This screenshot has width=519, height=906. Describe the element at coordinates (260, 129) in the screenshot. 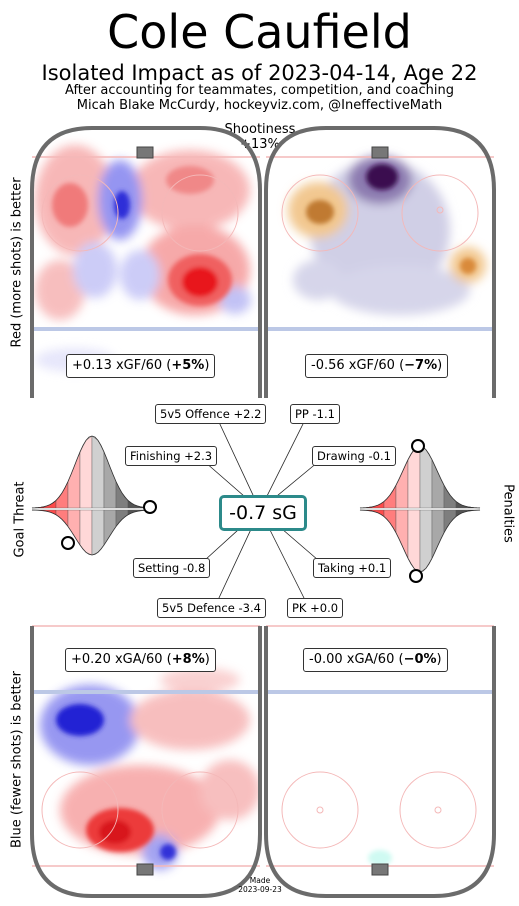

I see `shootiness-label: Shootiness` at that location.